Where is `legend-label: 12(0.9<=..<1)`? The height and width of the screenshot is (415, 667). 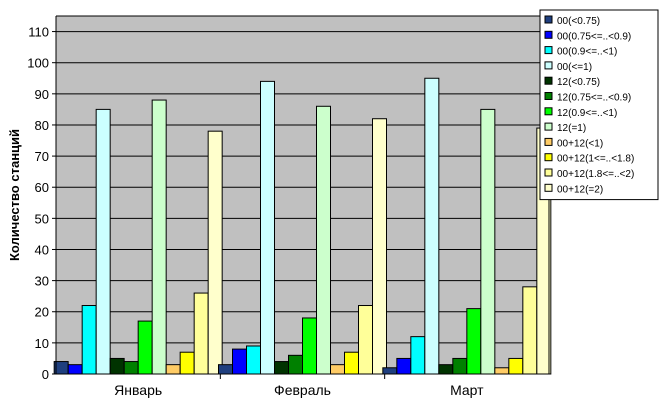
legend-label: 12(0.9<=..<1) is located at coordinates (587, 113).